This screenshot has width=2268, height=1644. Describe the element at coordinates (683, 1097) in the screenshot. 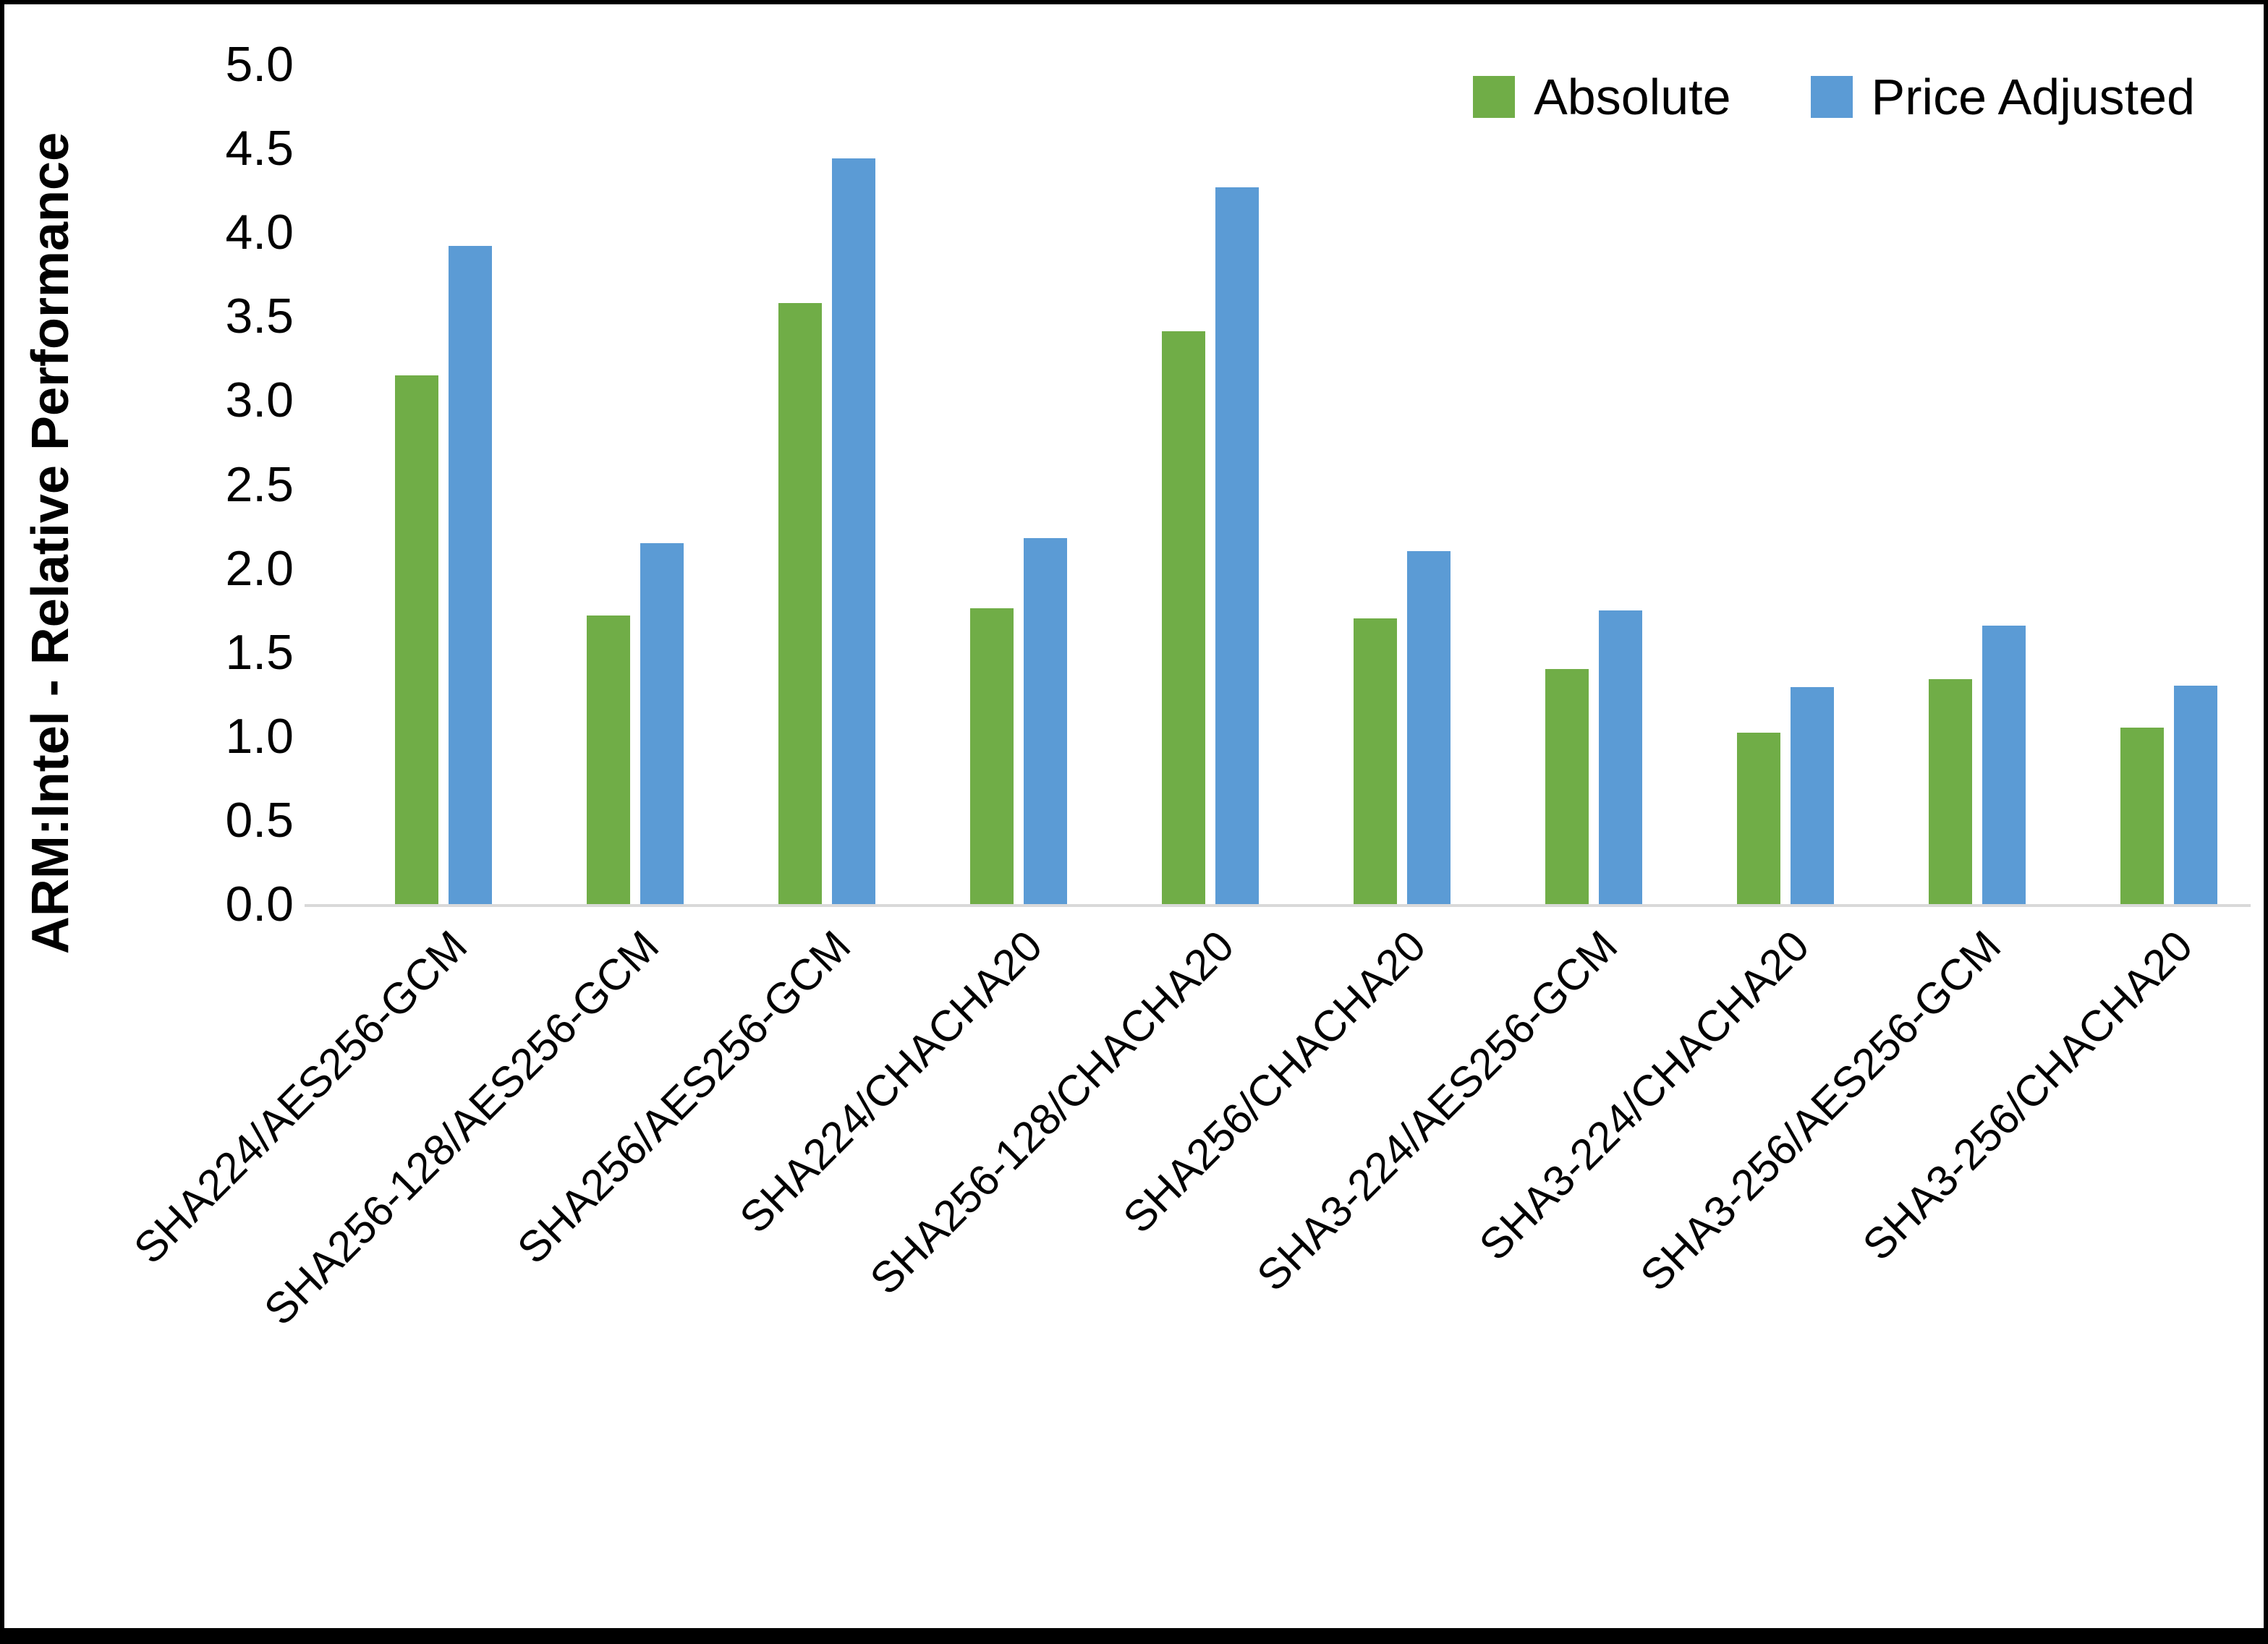

I see `x-axis-category-label: SHA256/AES256-GCM` at that location.